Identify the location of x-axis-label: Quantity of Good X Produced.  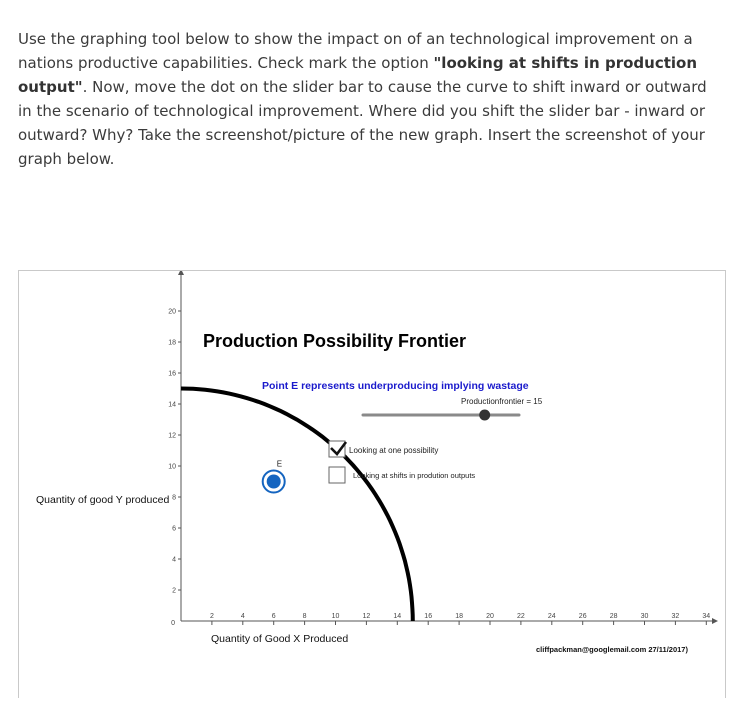
(279, 639).